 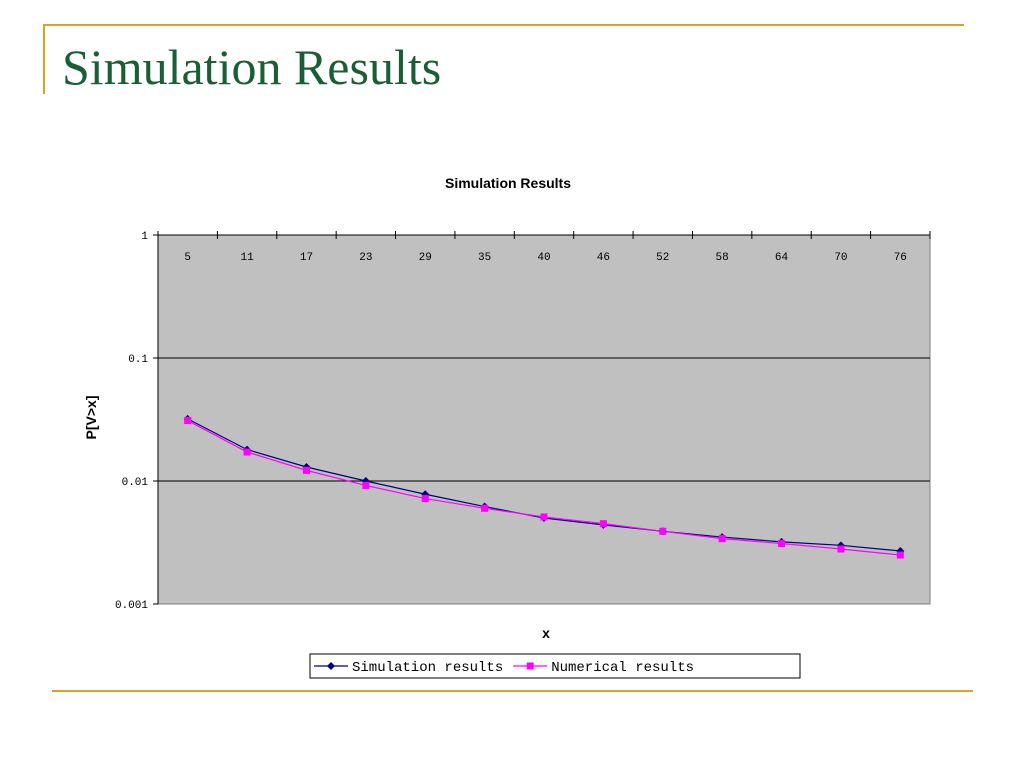 I want to click on legend-box, so click(x=555, y=666).